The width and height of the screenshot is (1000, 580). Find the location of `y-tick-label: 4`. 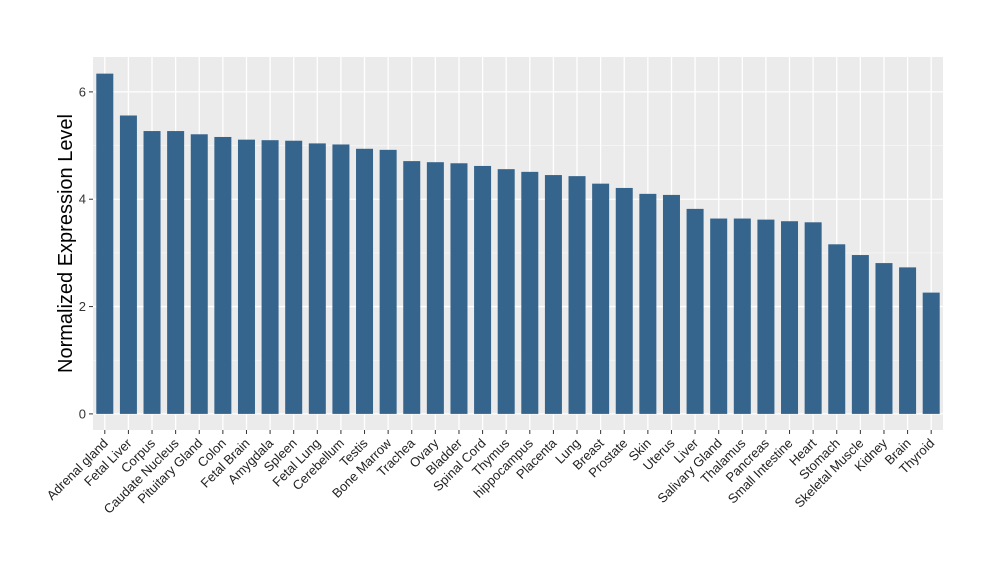

y-tick-label: 4 is located at coordinates (82, 199).